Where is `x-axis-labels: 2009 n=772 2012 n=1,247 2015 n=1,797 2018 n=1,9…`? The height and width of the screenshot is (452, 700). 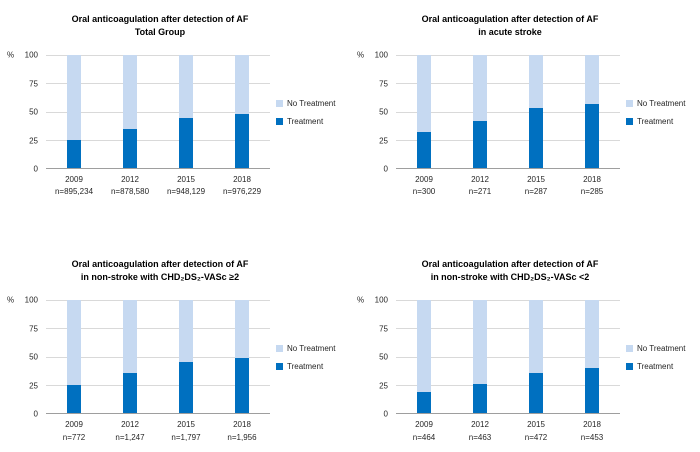
x-axis-labels: 2009 n=772 2012 n=1,247 2015 n=1,797 2018 n=1,9… is located at coordinates (158, 433).